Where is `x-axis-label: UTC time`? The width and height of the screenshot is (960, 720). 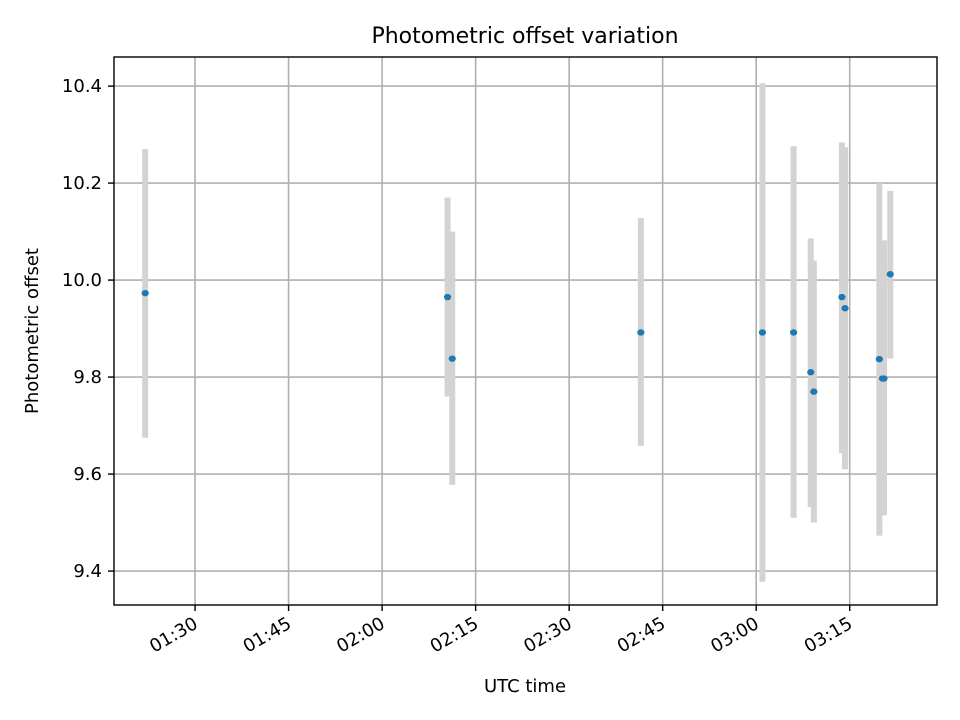
x-axis-label: UTC time is located at coordinates (525, 686).